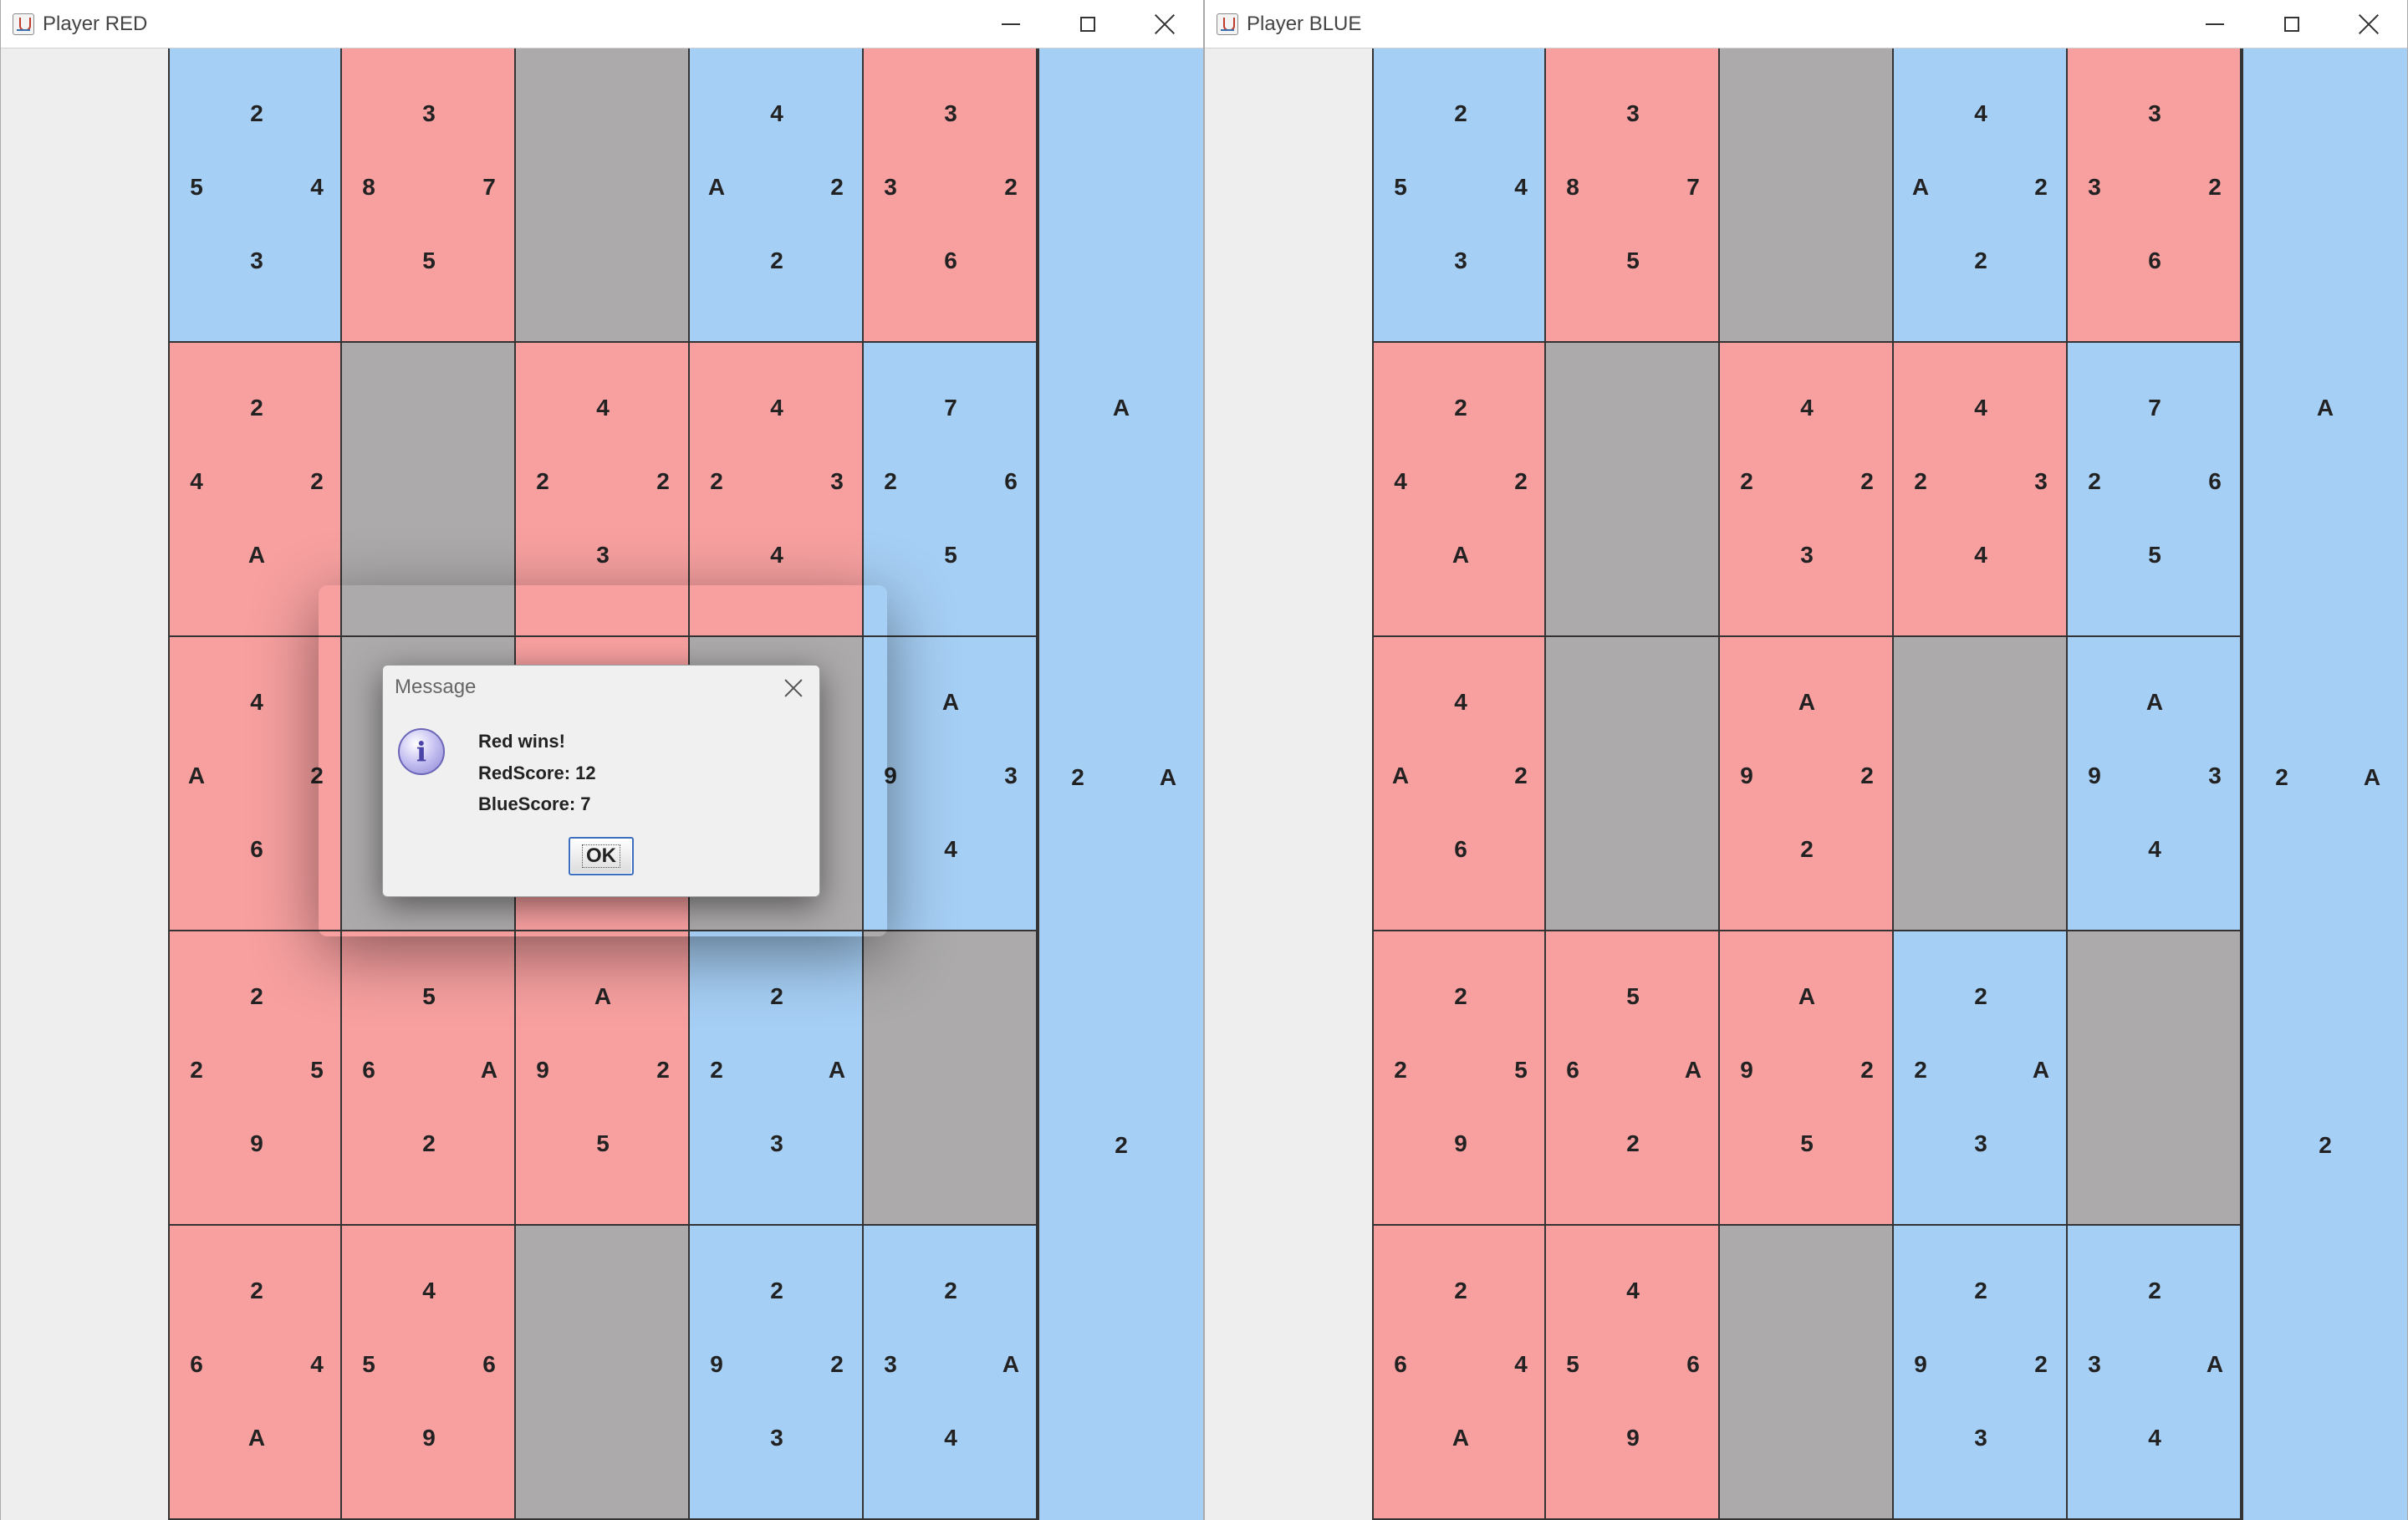  What do you see at coordinates (603, 556) in the screenshot?
I see `card-value-bottom: 3` at bounding box center [603, 556].